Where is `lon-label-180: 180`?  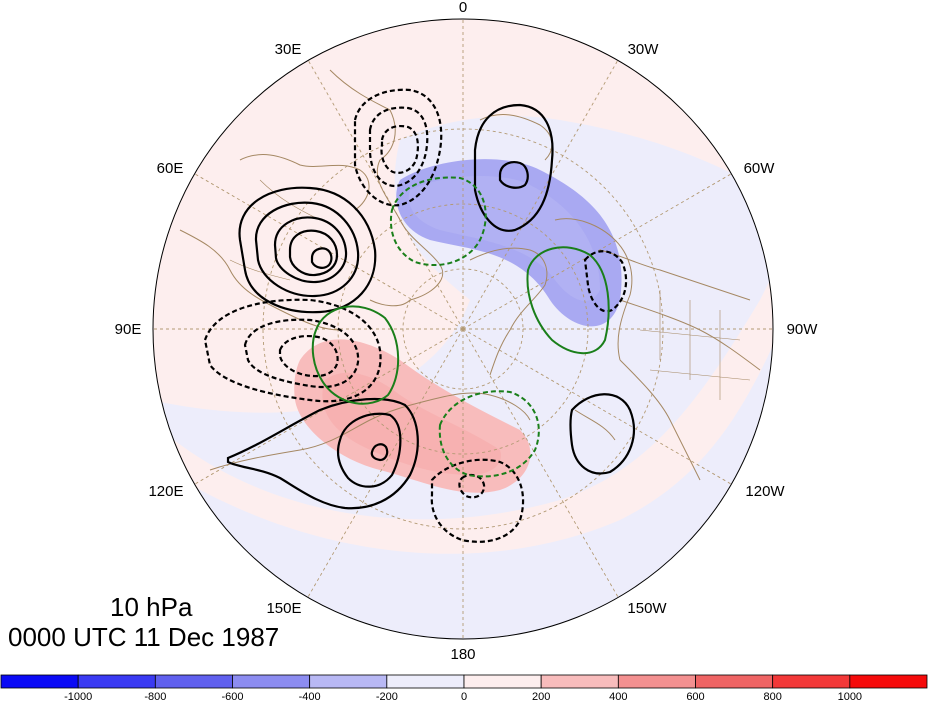
lon-label-180: 180 is located at coordinates (462, 654).